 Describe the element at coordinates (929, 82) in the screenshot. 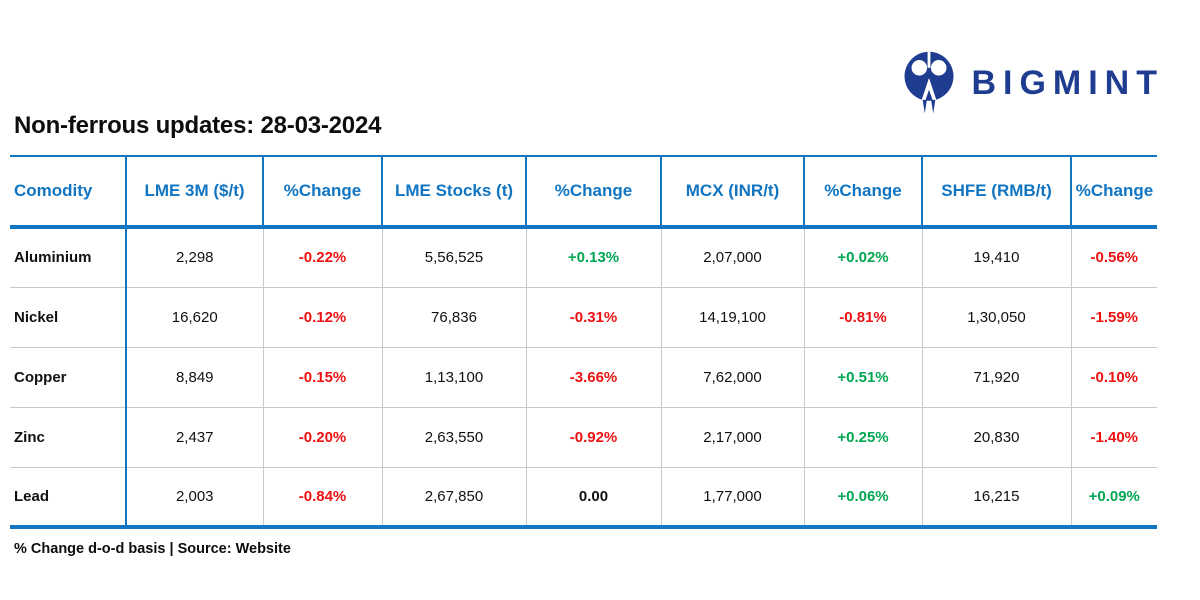

I see `bigmint-logo-icon` at that location.